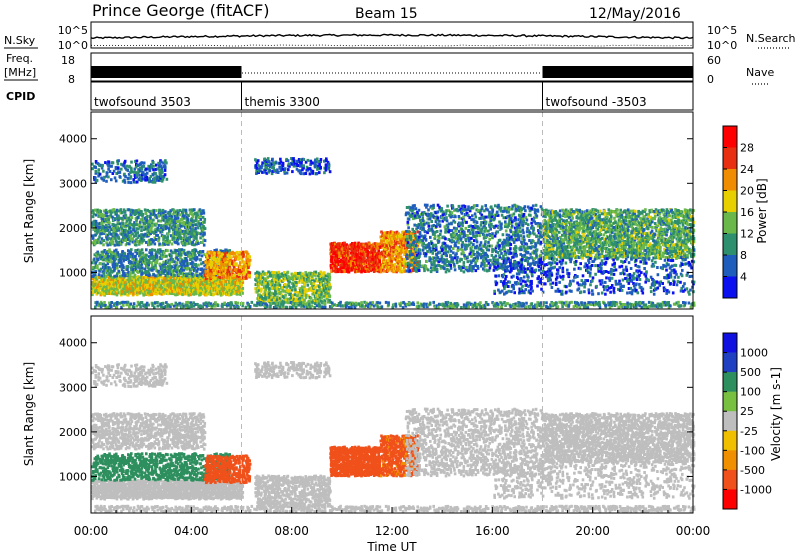 The width and height of the screenshot is (800, 554). I want to click on cpid-mode-label-1: themis 3300, so click(282, 102).